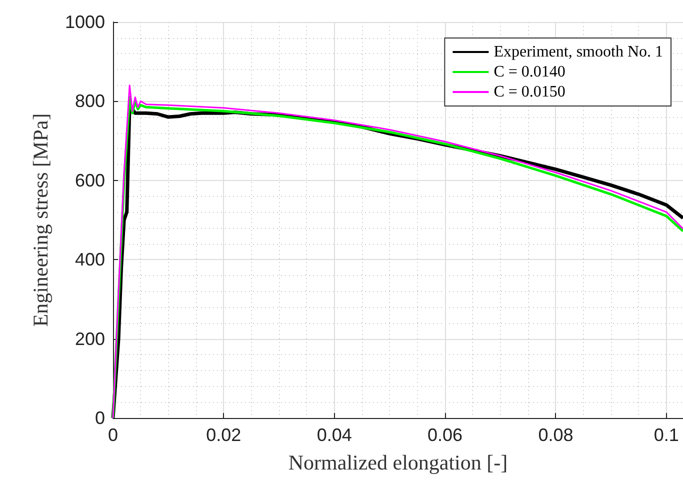 The image size is (683, 500). What do you see at coordinates (40, 220) in the screenshot?
I see `y-axis-title: Engineering stress [MPa]` at bounding box center [40, 220].